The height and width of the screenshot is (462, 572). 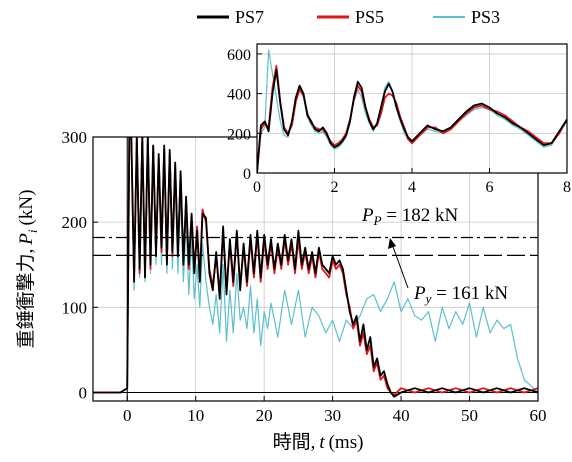 What do you see at coordinates (369, 17) in the screenshot?
I see `legend-label-ps5: PS5` at bounding box center [369, 17].